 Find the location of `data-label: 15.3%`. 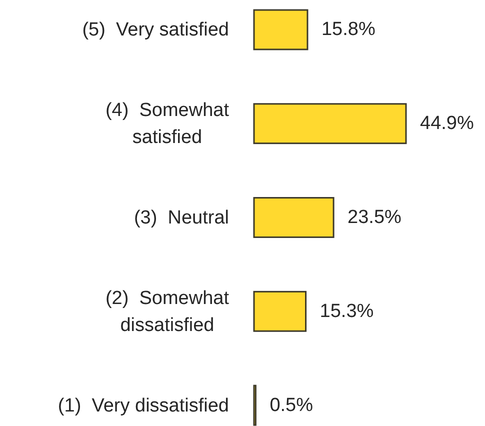

data-label: 15.3% is located at coordinates (347, 311).